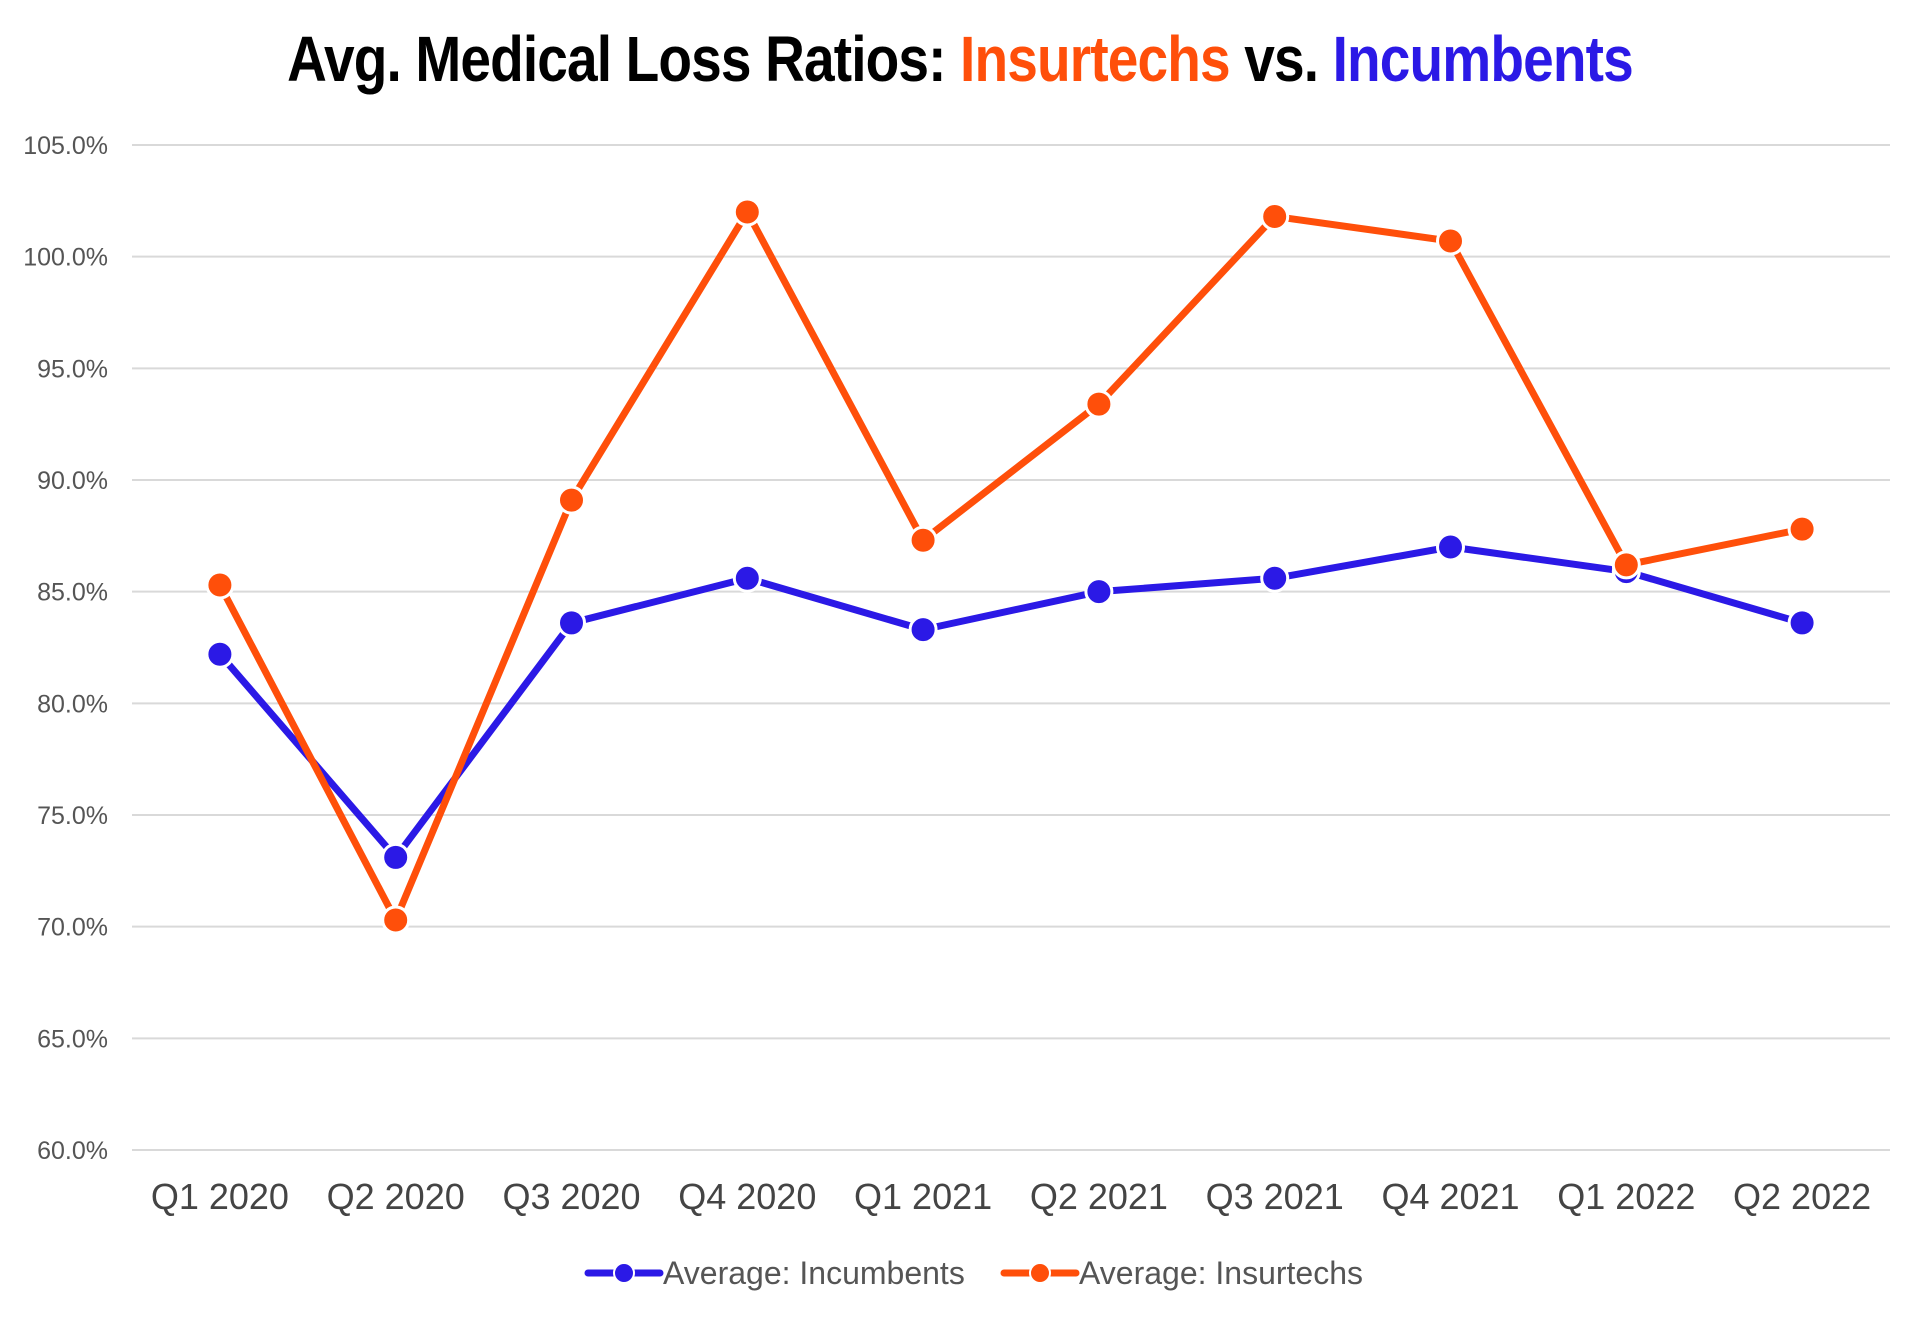 The width and height of the screenshot is (1920, 1319). I want to click on x-tick-label: Q1 2022, so click(1626, 1196).